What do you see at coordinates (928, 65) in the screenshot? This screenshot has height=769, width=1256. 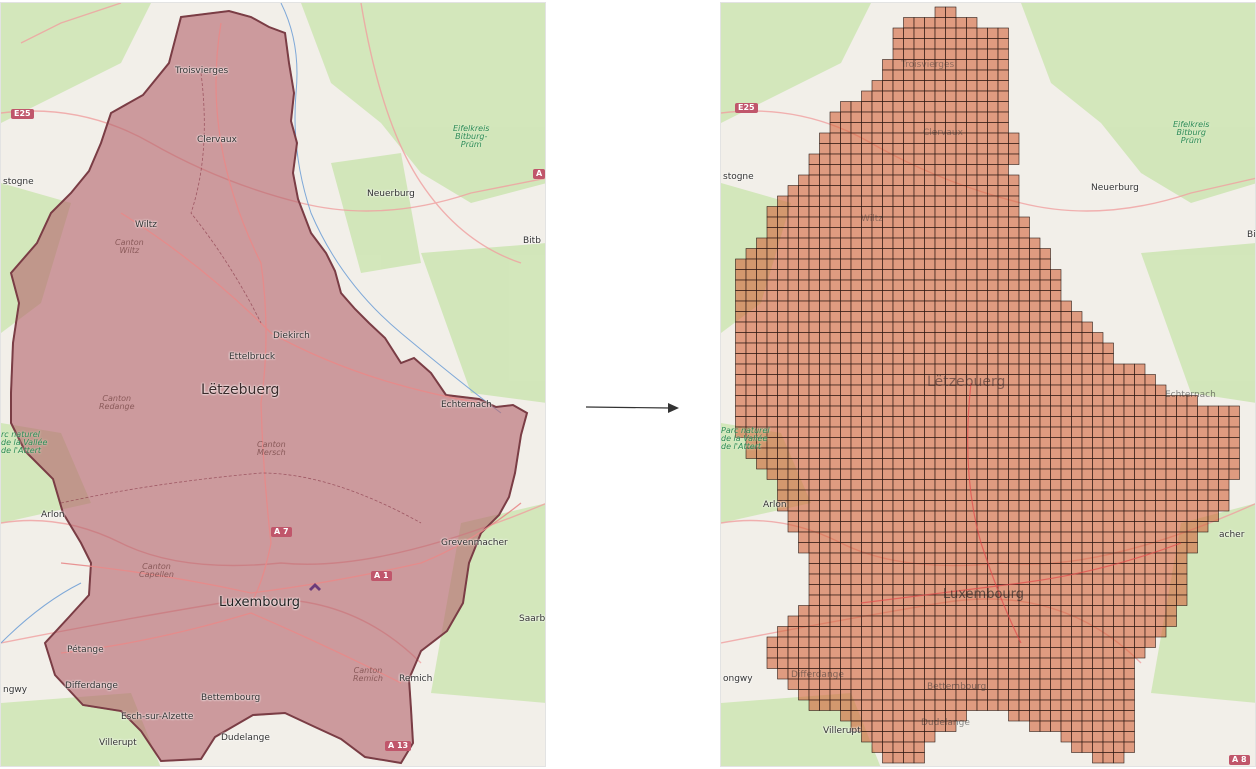 I see `label-troisvierges: Troisvierges` at bounding box center [928, 65].